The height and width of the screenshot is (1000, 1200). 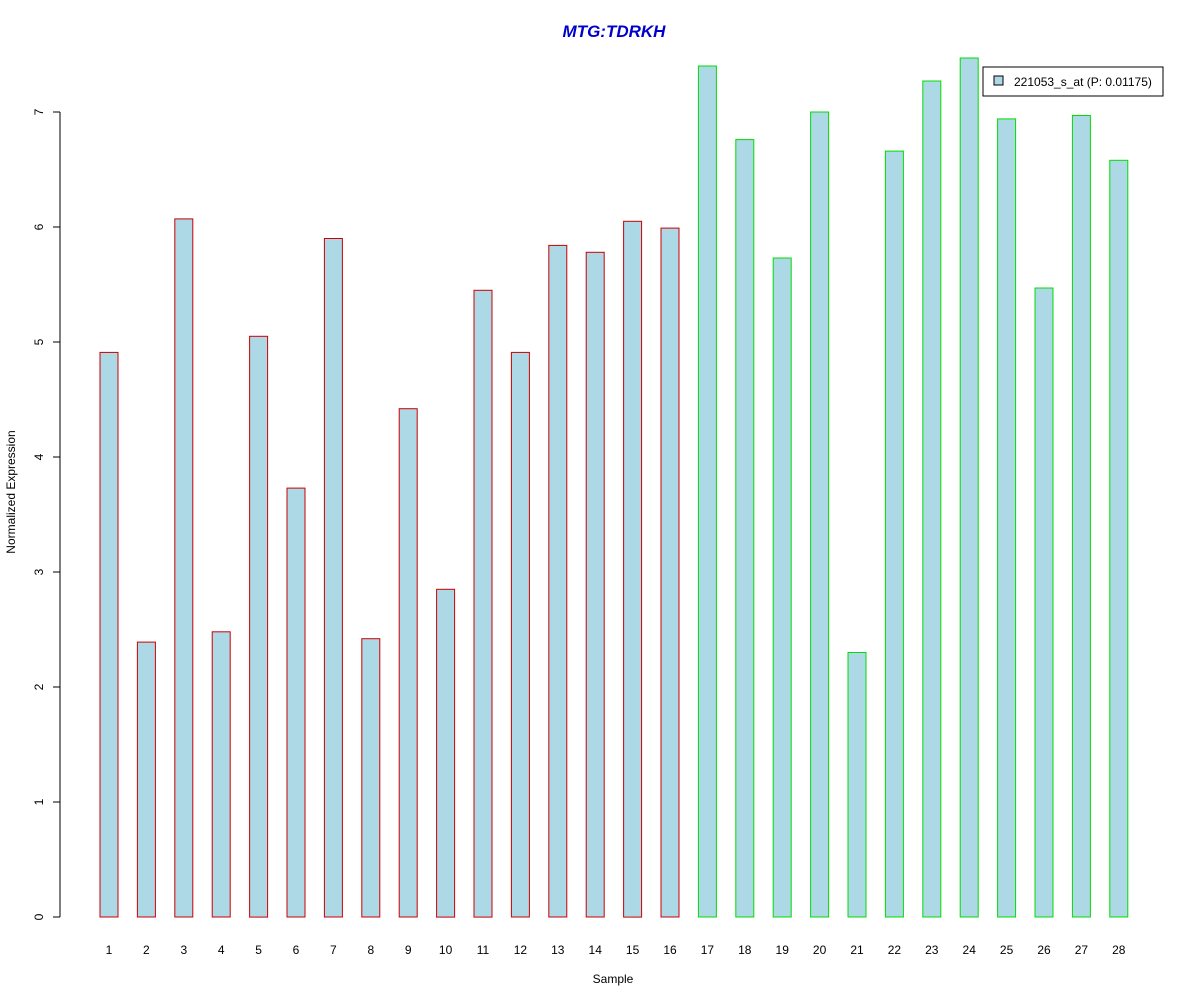 I want to click on legend-swatch, so click(x=998, y=80).